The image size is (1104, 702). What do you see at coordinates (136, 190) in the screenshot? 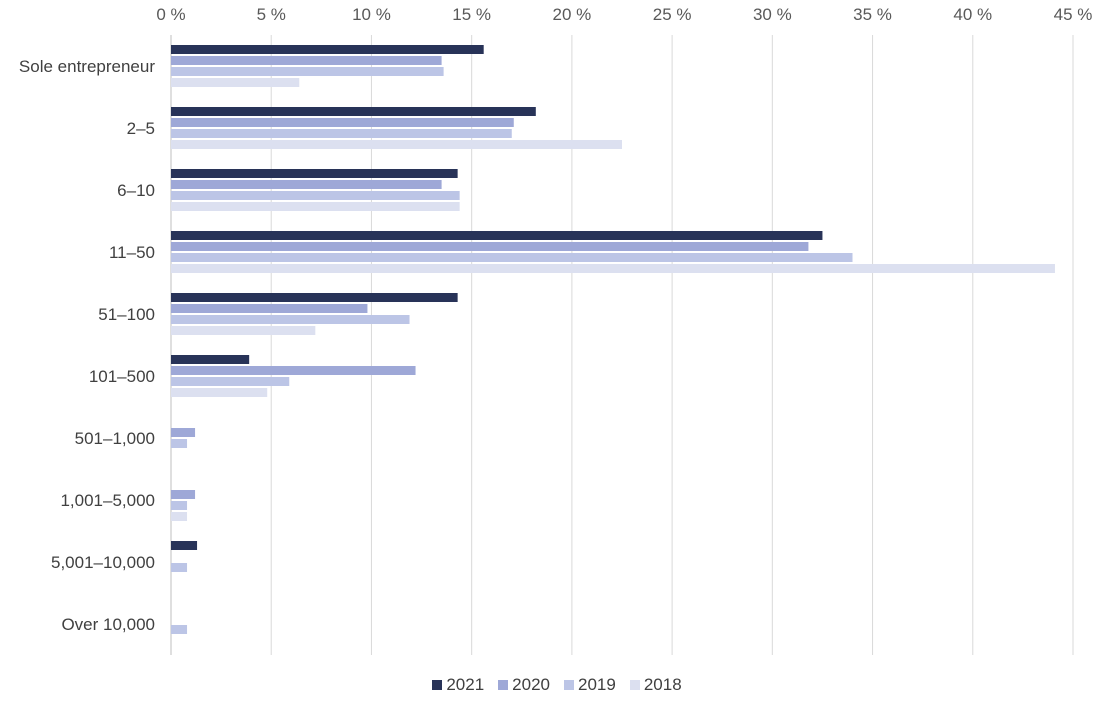
I see `category-label: 6–10` at bounding box center [136, 190].